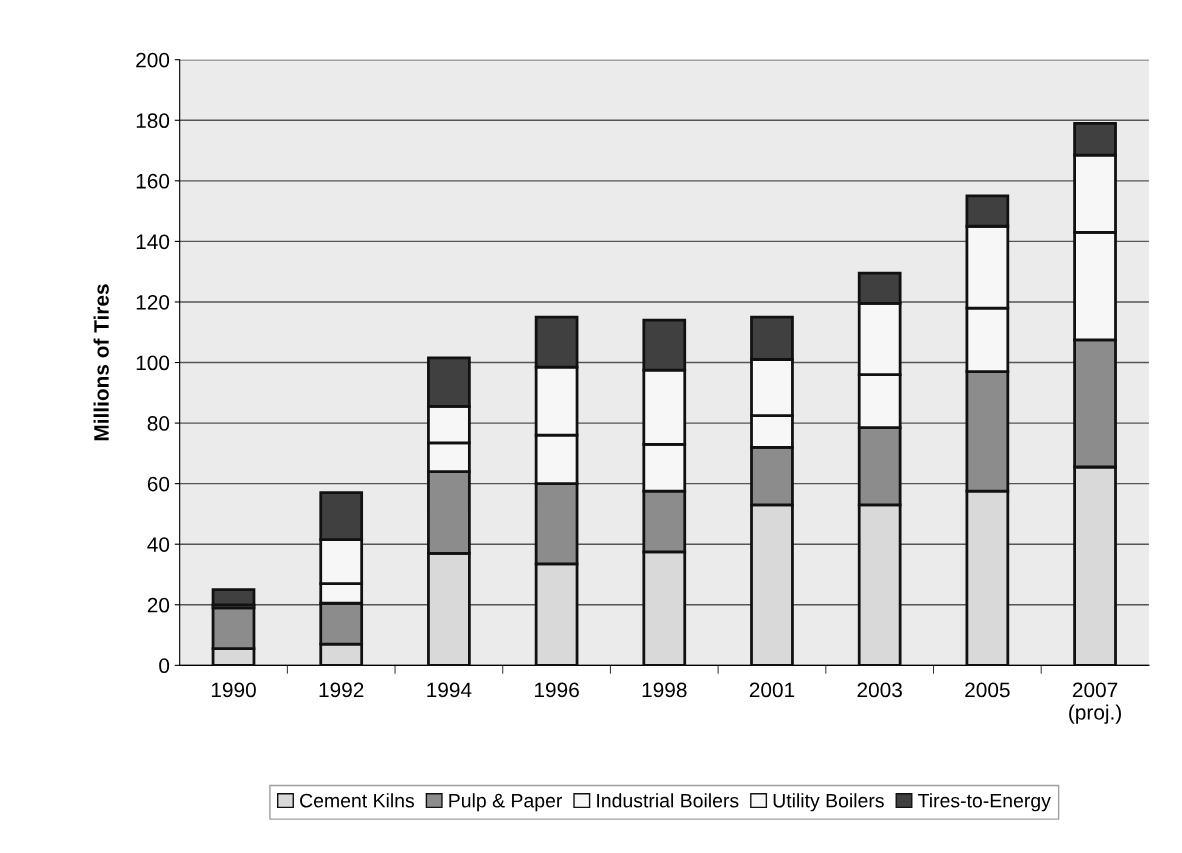 The image size is (1182, 853). What do you see at coordinates (357, 800) in the screenshot?
I see `legend-label: Cement Kilns` at bounding box center [357, 800].